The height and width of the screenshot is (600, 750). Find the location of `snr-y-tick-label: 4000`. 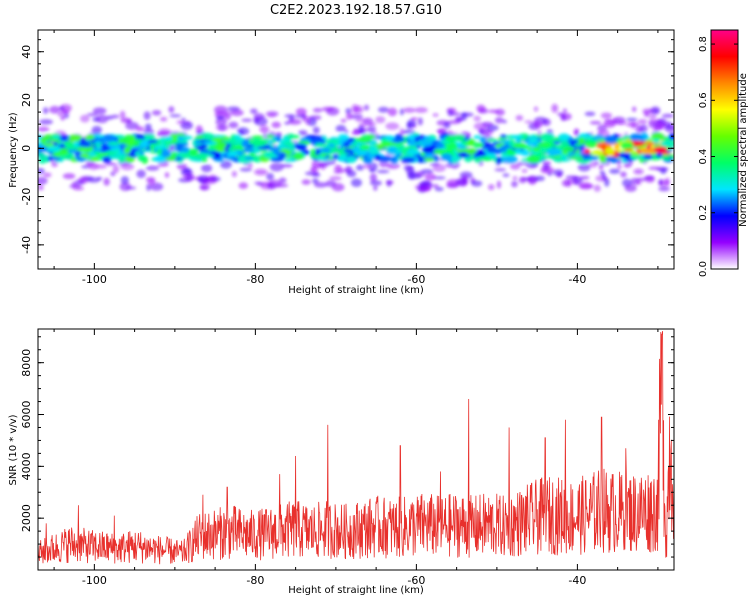

snr-y-tick-label: 4000 is located at coordinates (26, 466).